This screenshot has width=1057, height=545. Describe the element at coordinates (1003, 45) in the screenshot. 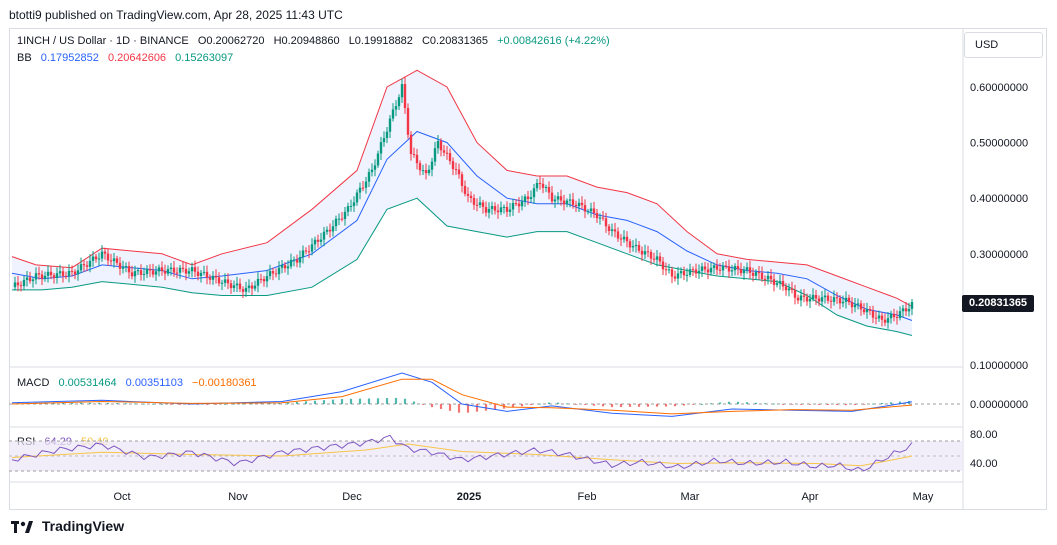

I see `currency-button: USD` at that location.